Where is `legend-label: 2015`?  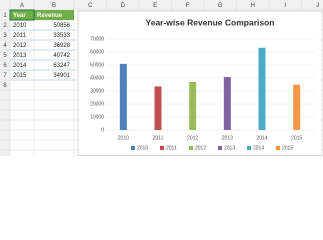
legend-label: 2015 is located at coordinates (287, 148).